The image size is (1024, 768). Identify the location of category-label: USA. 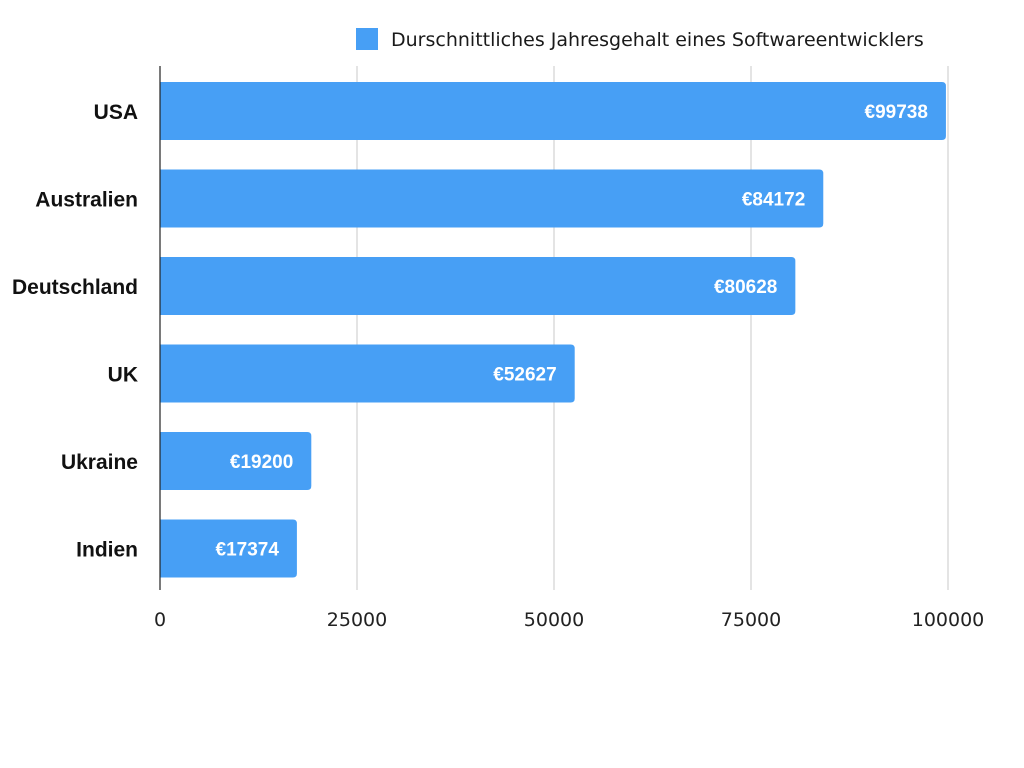
(116, 112).